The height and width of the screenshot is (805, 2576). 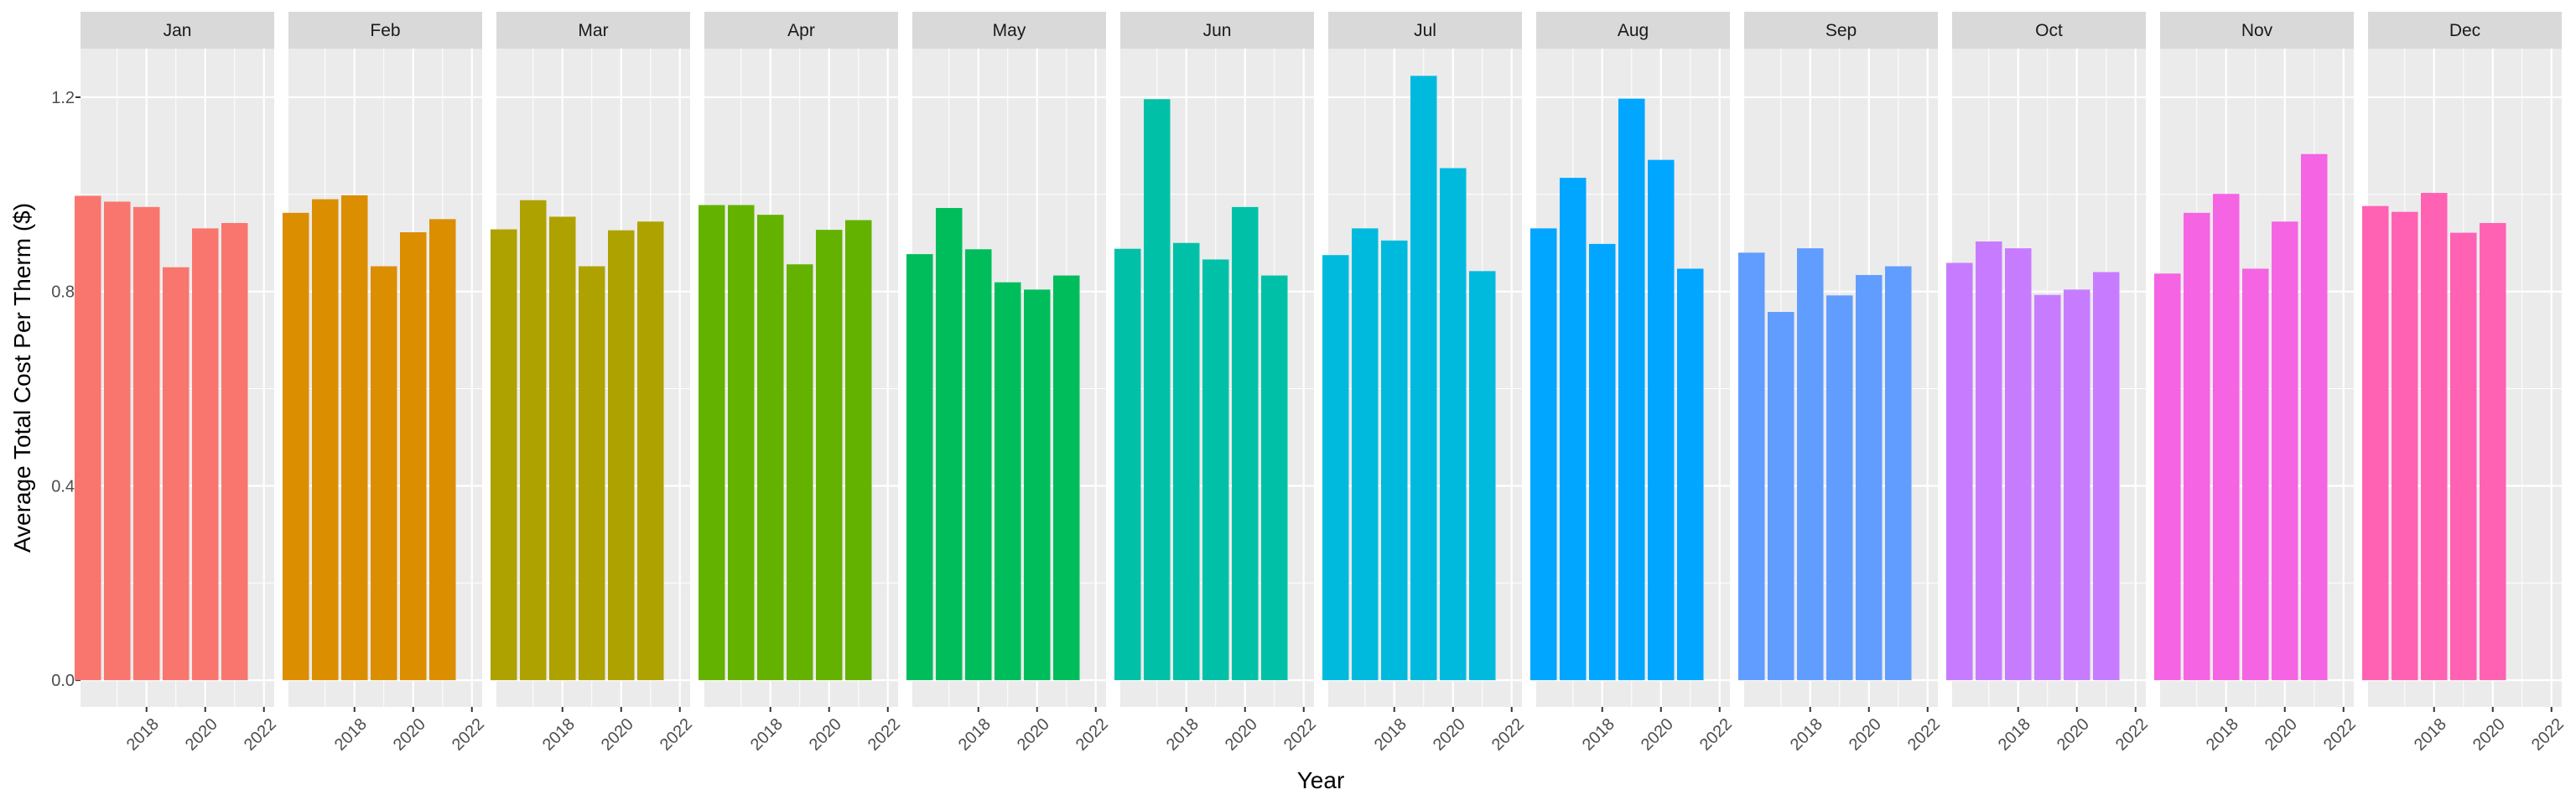 I want to click on bar-may-2020, so click(x=1037, y=485).